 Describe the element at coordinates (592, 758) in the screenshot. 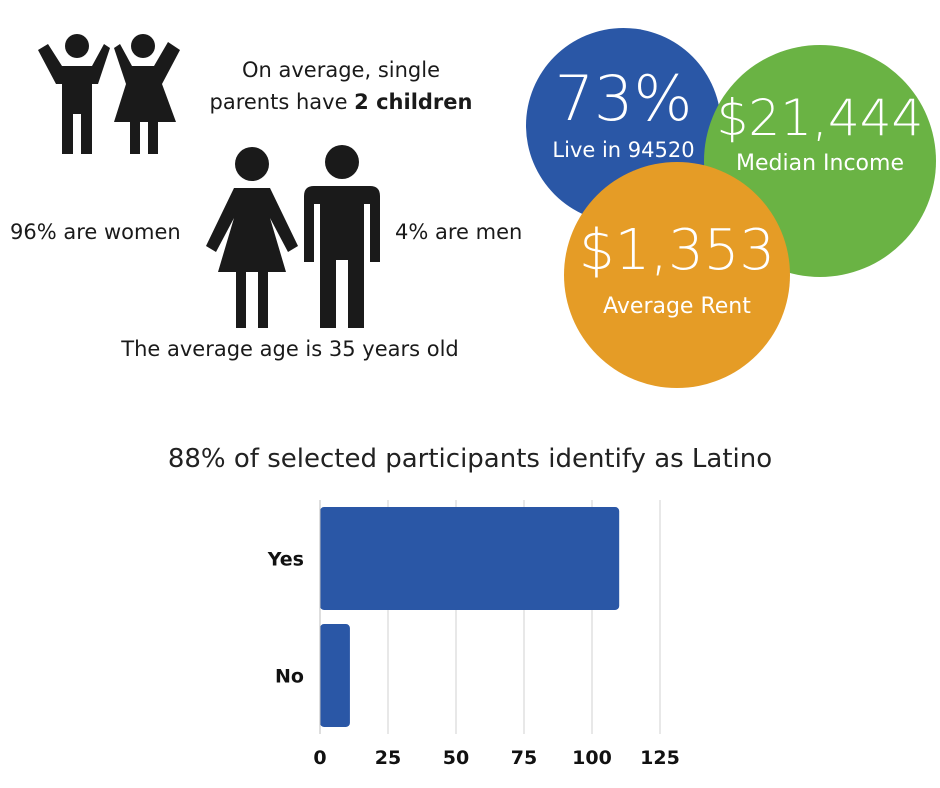

I see `x-tick-label-100: 100` at that location.